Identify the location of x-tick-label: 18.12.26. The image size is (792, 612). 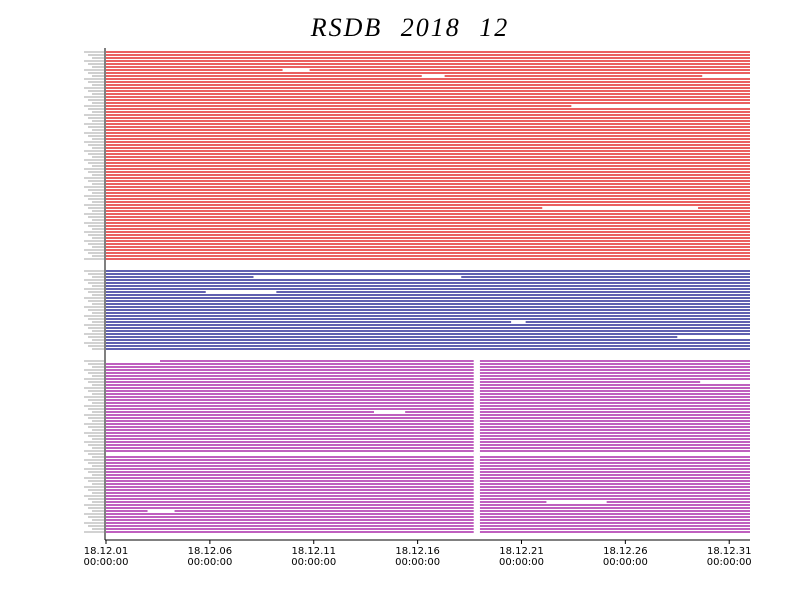
(625, 551).